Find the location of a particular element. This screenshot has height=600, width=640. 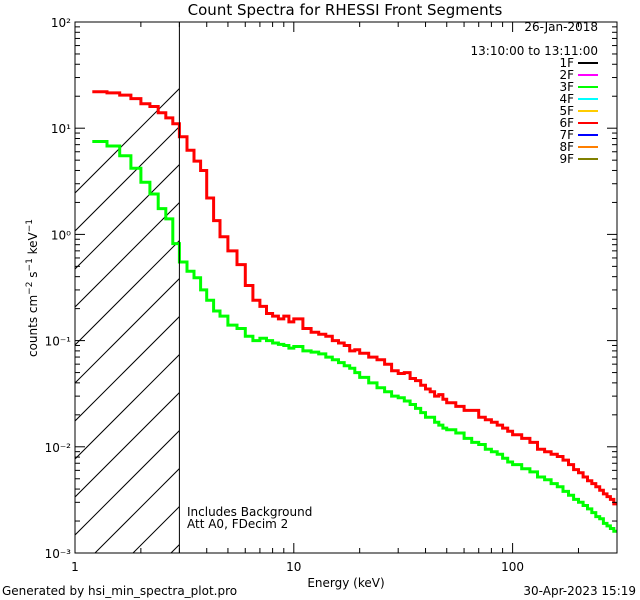

y-tick-label: 10⁻² is located at coordinates (58, 448).